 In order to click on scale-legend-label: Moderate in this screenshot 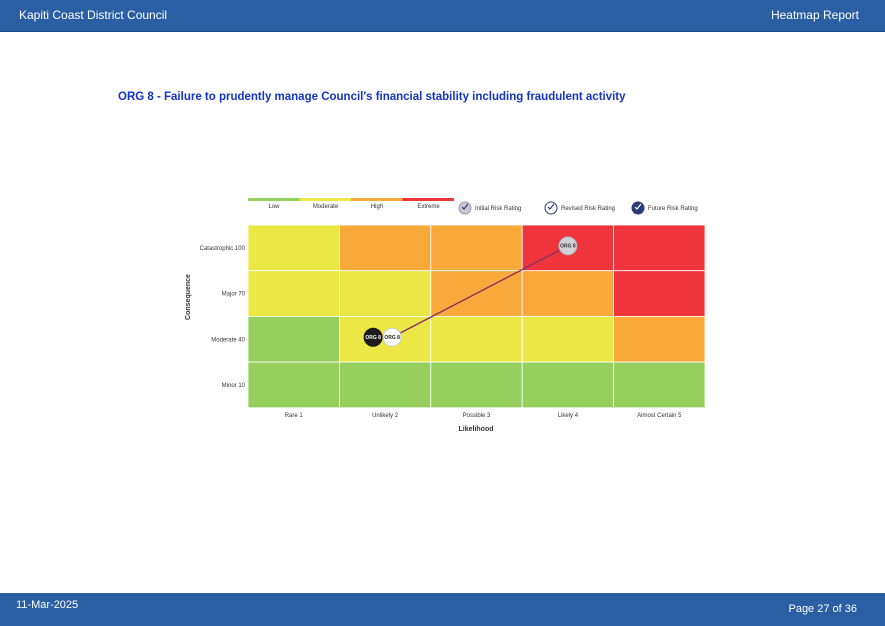, I will do `click(326, 207)`.